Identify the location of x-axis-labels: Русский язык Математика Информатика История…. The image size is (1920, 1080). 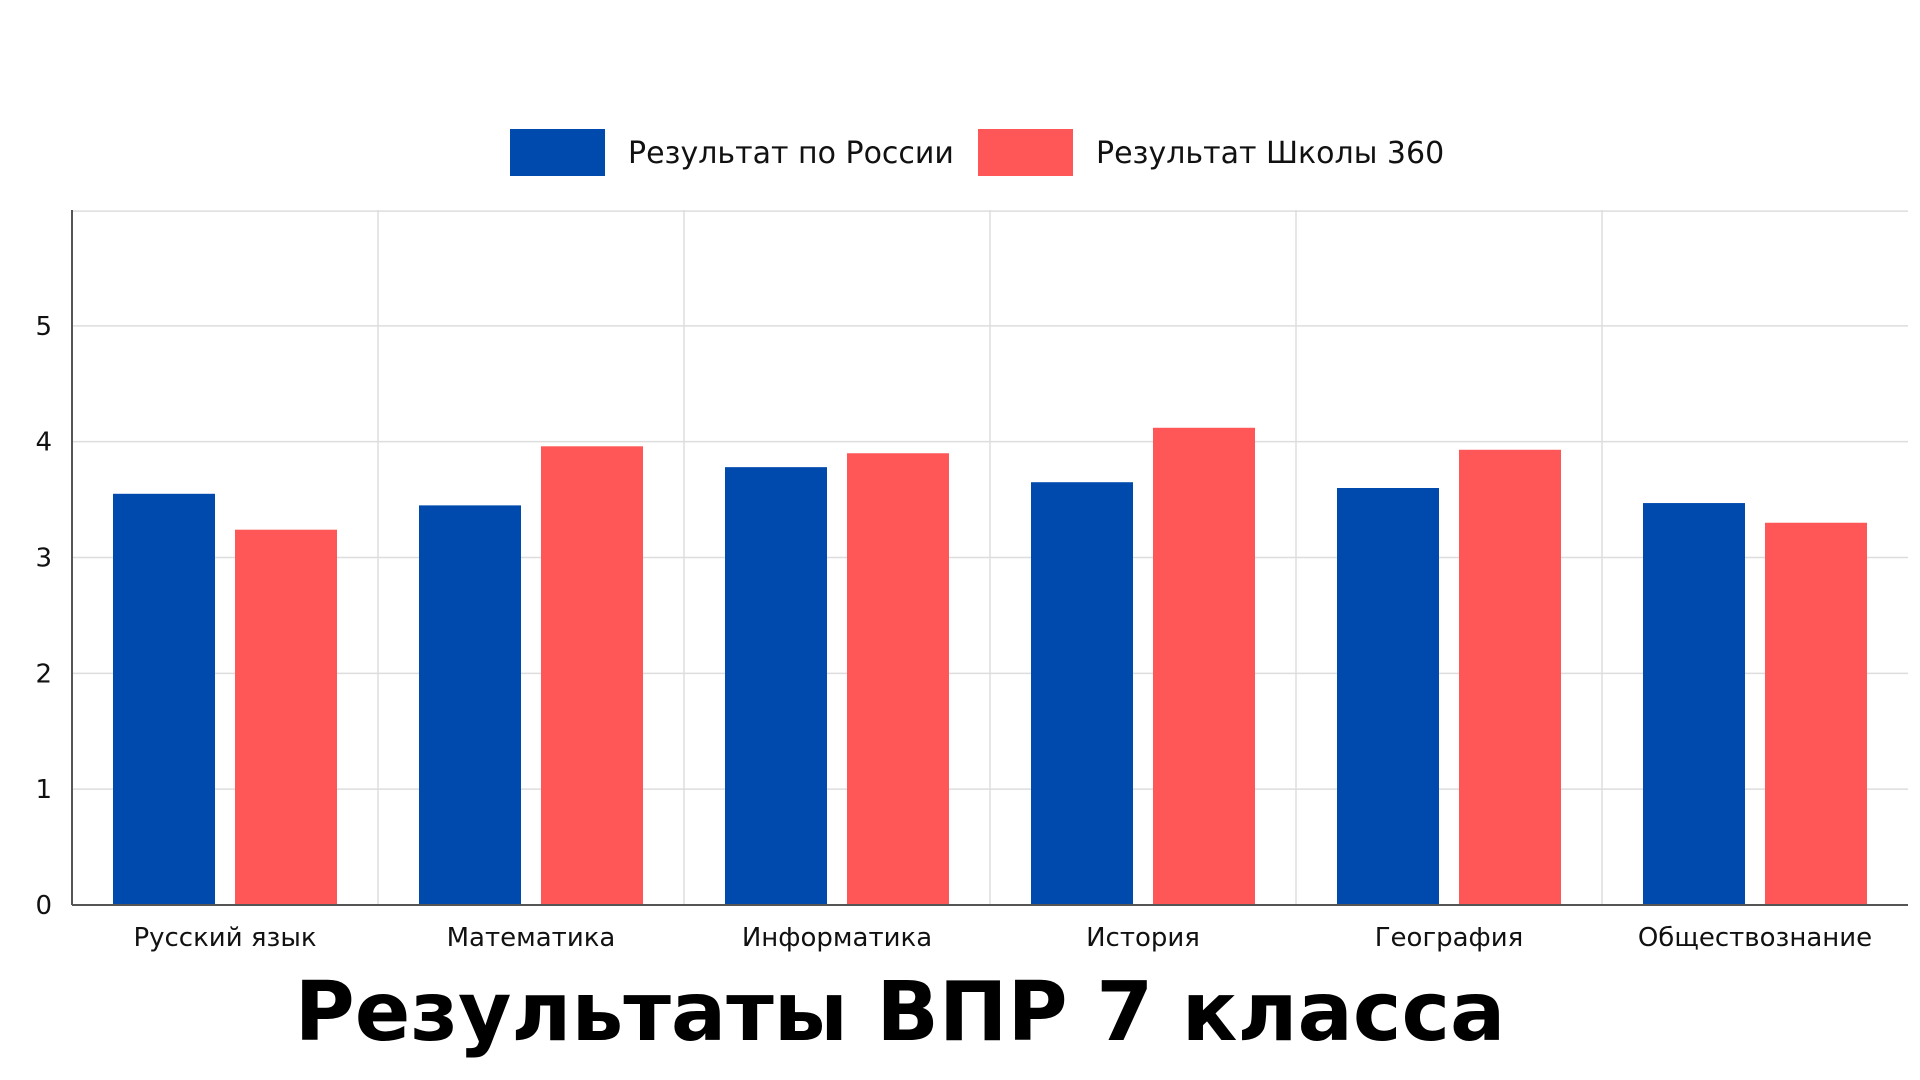
(1002, 938).